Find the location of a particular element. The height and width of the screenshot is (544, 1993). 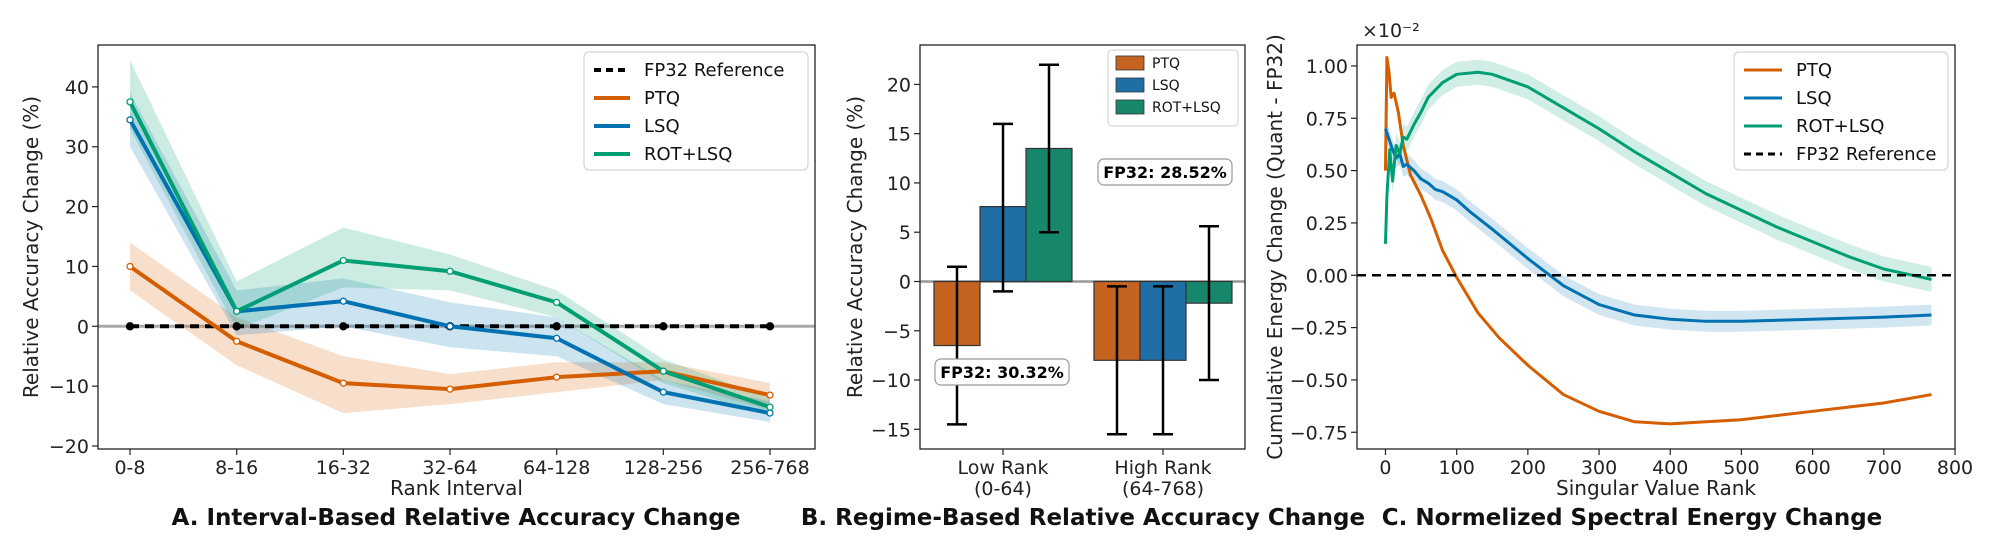

x-tick-label: 600 is located at coordinates (1812, 468).